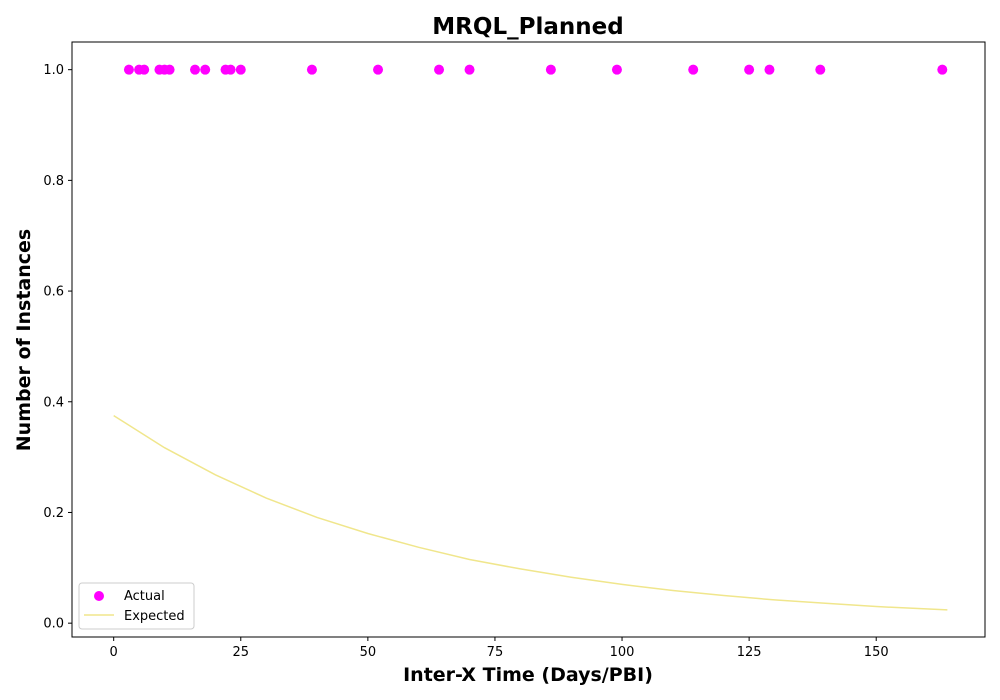 This screenshot has width=1000, height=700. Describe the element at coordinates (622, 652) in the screenshot. I see `x-tick-label: 100` at that location.